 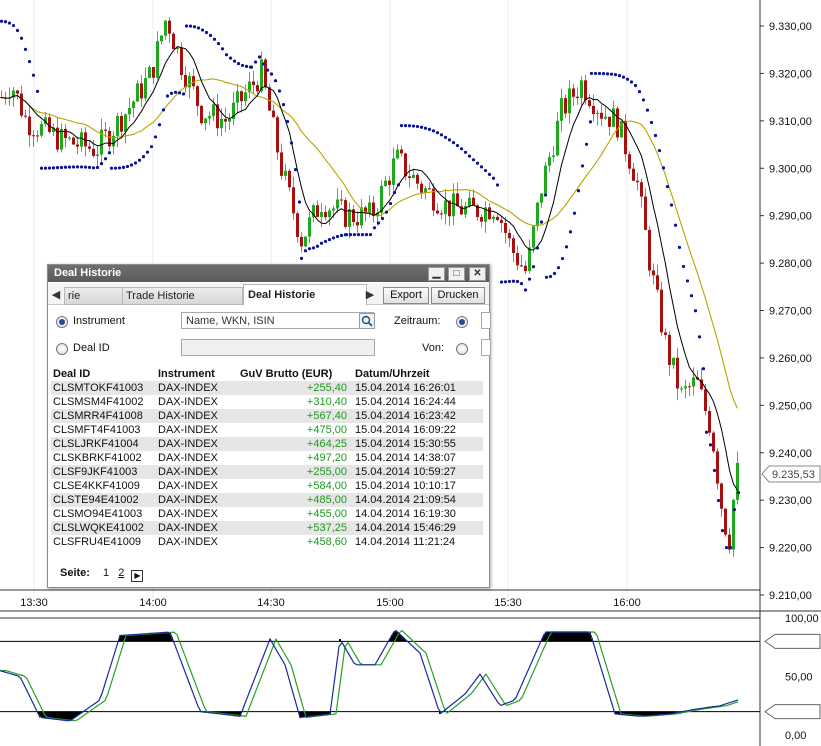 I want to click on zeitraum-radio, so click(x=462, y=322).